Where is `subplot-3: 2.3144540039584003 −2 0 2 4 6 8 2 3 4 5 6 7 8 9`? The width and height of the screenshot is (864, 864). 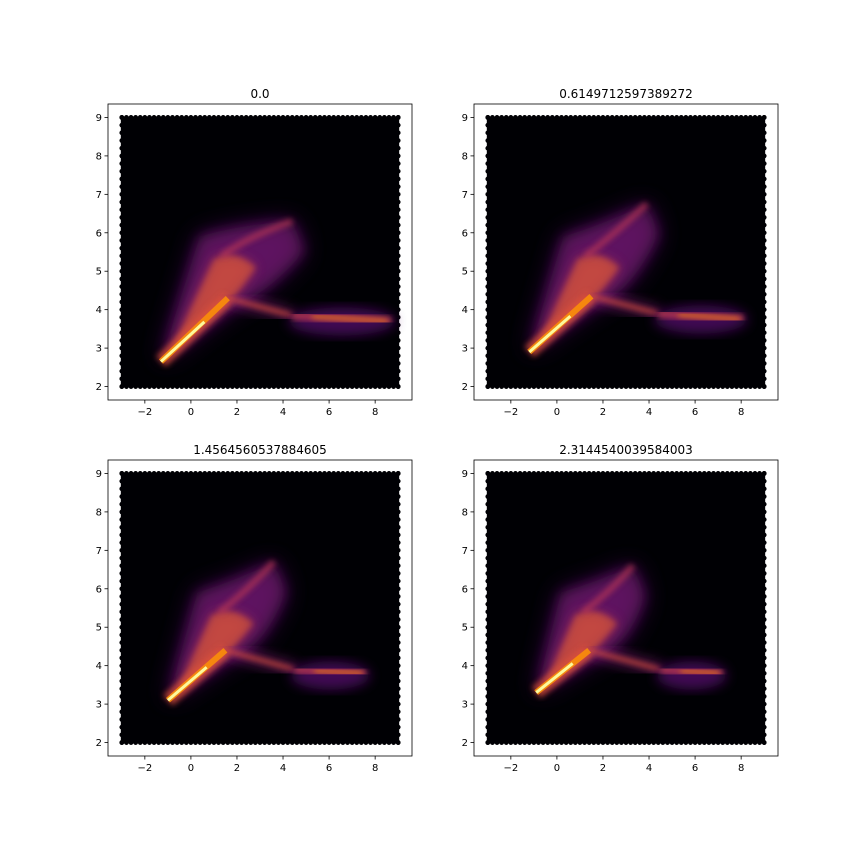 subplot-3: 2.3144540039584003 −2 0 2 4 6 8 2 3 4 5 6 7 8 9 is located at coordinates (620, 608).